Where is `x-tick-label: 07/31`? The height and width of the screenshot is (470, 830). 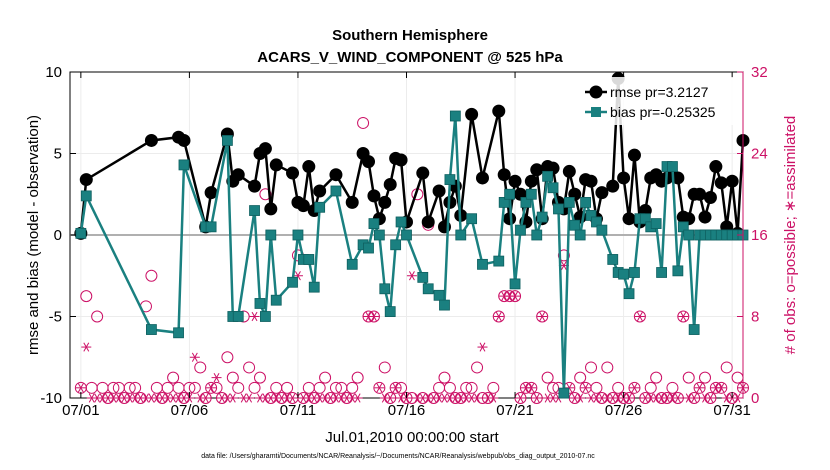
x-tick-label: 07/31 is located at coordinates (732, 410).